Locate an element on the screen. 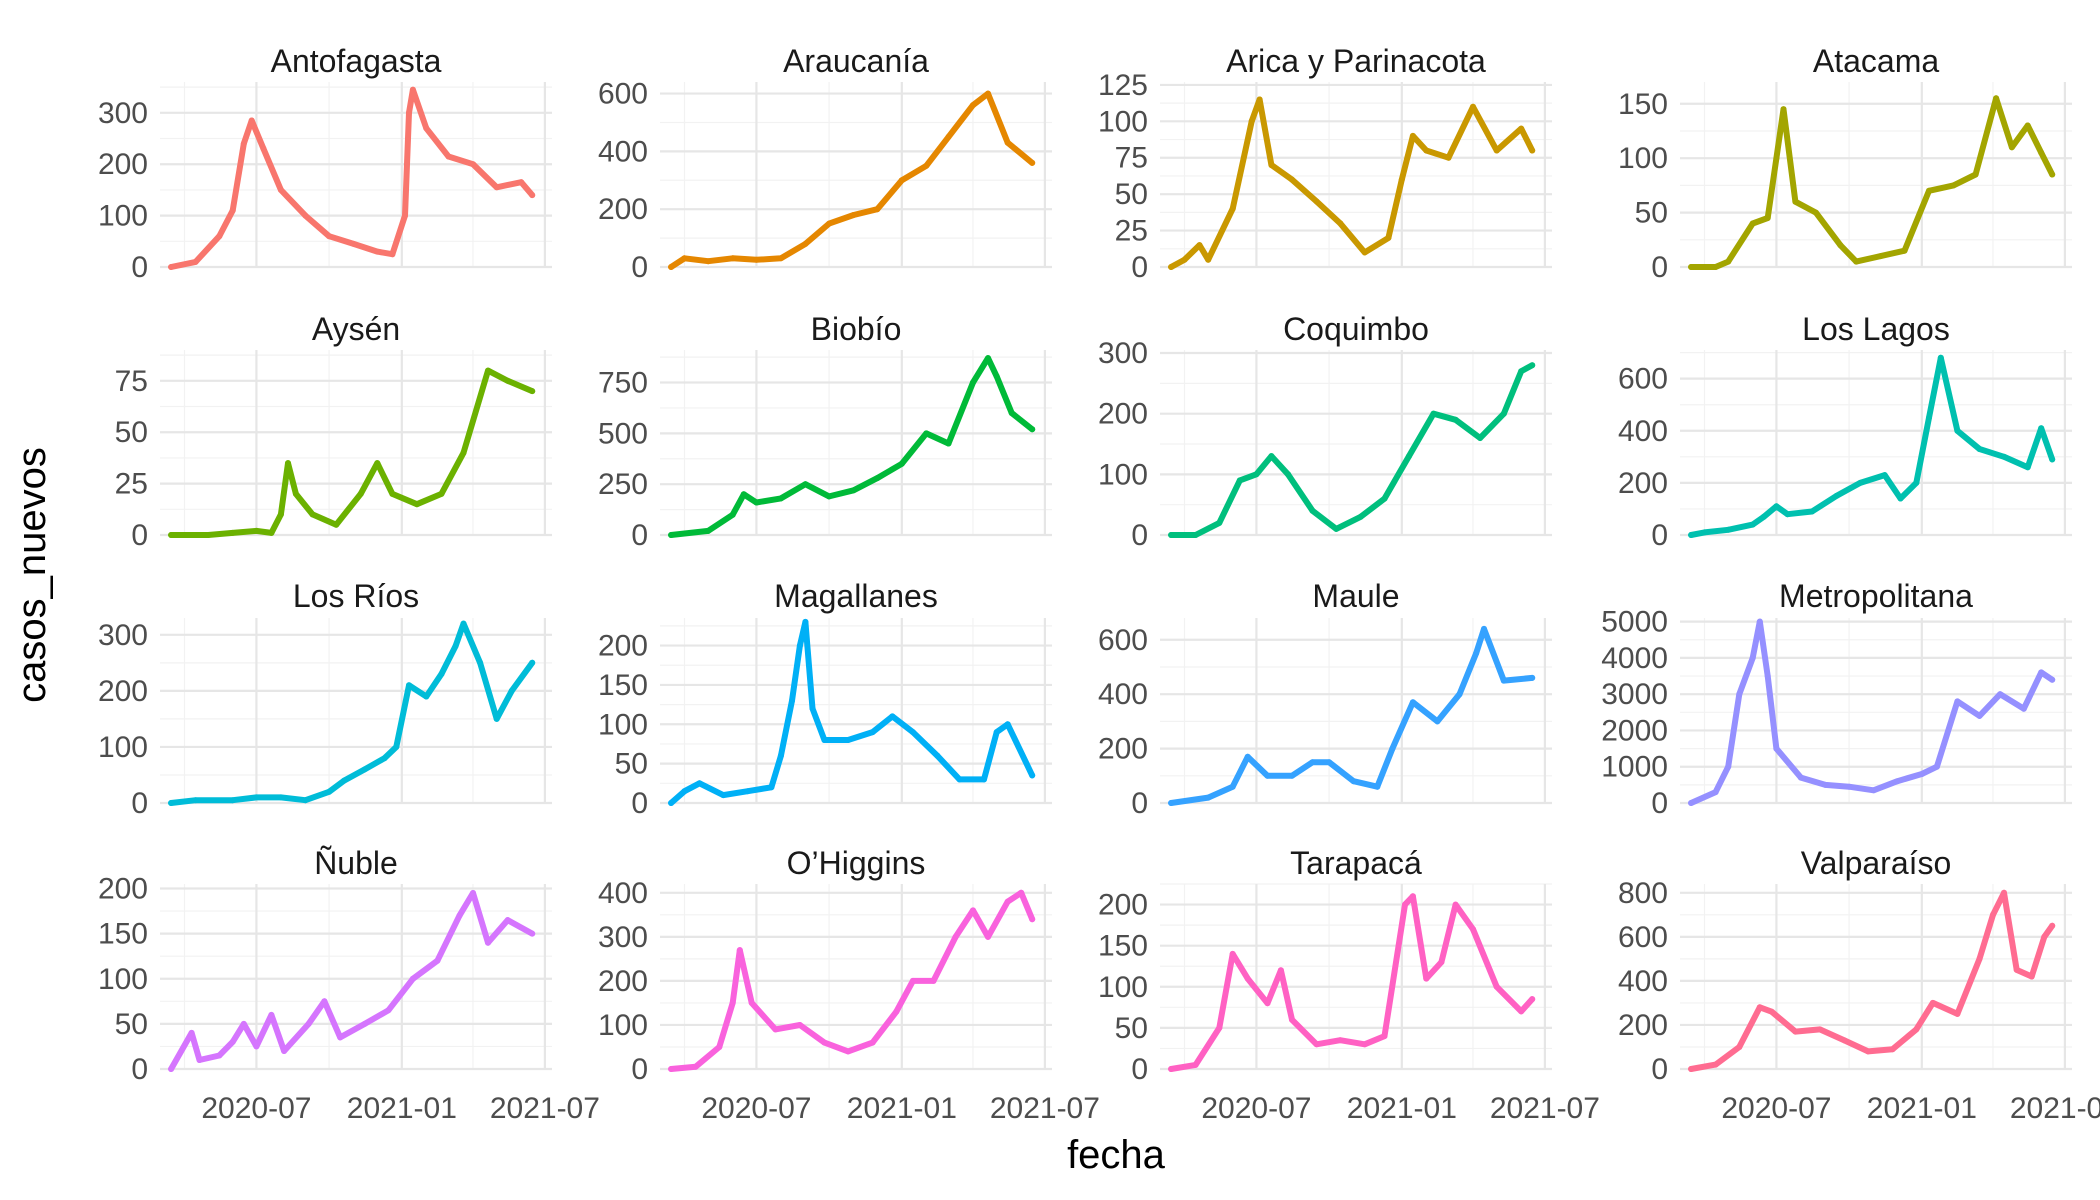 This screenshot has height=1200, width=2100. facet-panel: Maule 0 200 400 600 is located at coordinates (1325, 699).